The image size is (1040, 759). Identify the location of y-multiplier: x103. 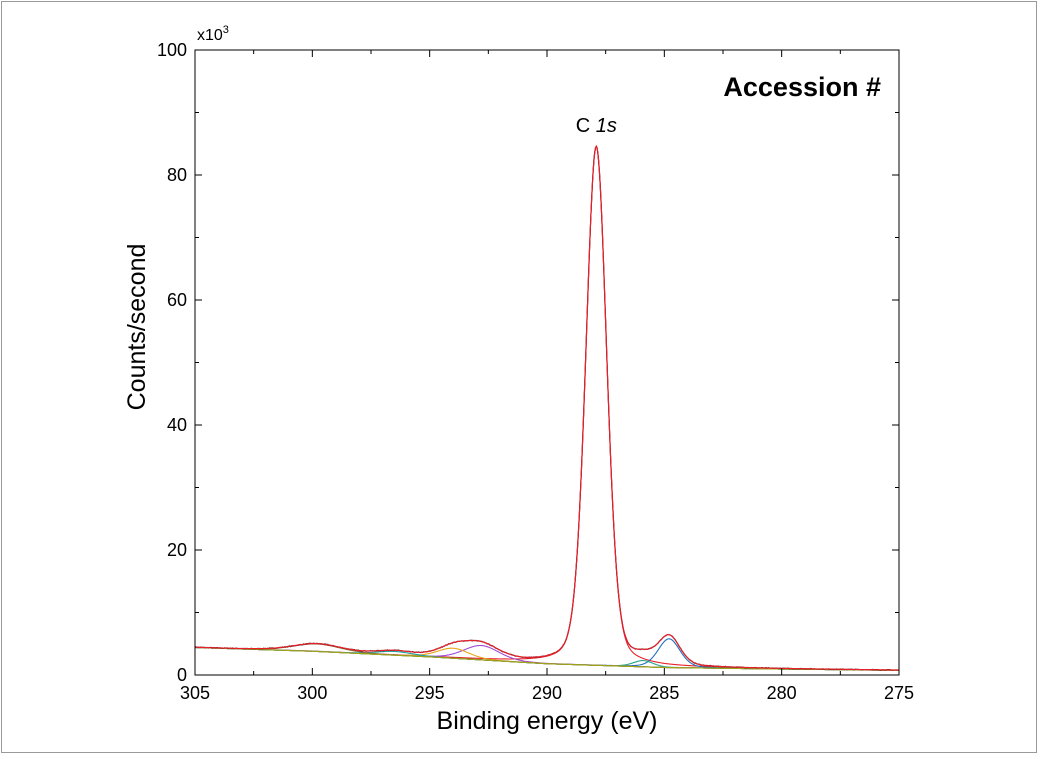
(213, 34).